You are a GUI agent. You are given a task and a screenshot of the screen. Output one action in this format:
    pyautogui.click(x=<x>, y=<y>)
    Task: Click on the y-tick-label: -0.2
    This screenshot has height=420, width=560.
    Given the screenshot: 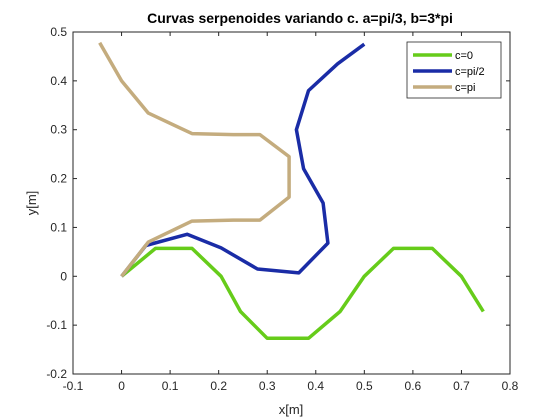 What is the action you would take?
    pyautogui.click(x=56, y=374)
    